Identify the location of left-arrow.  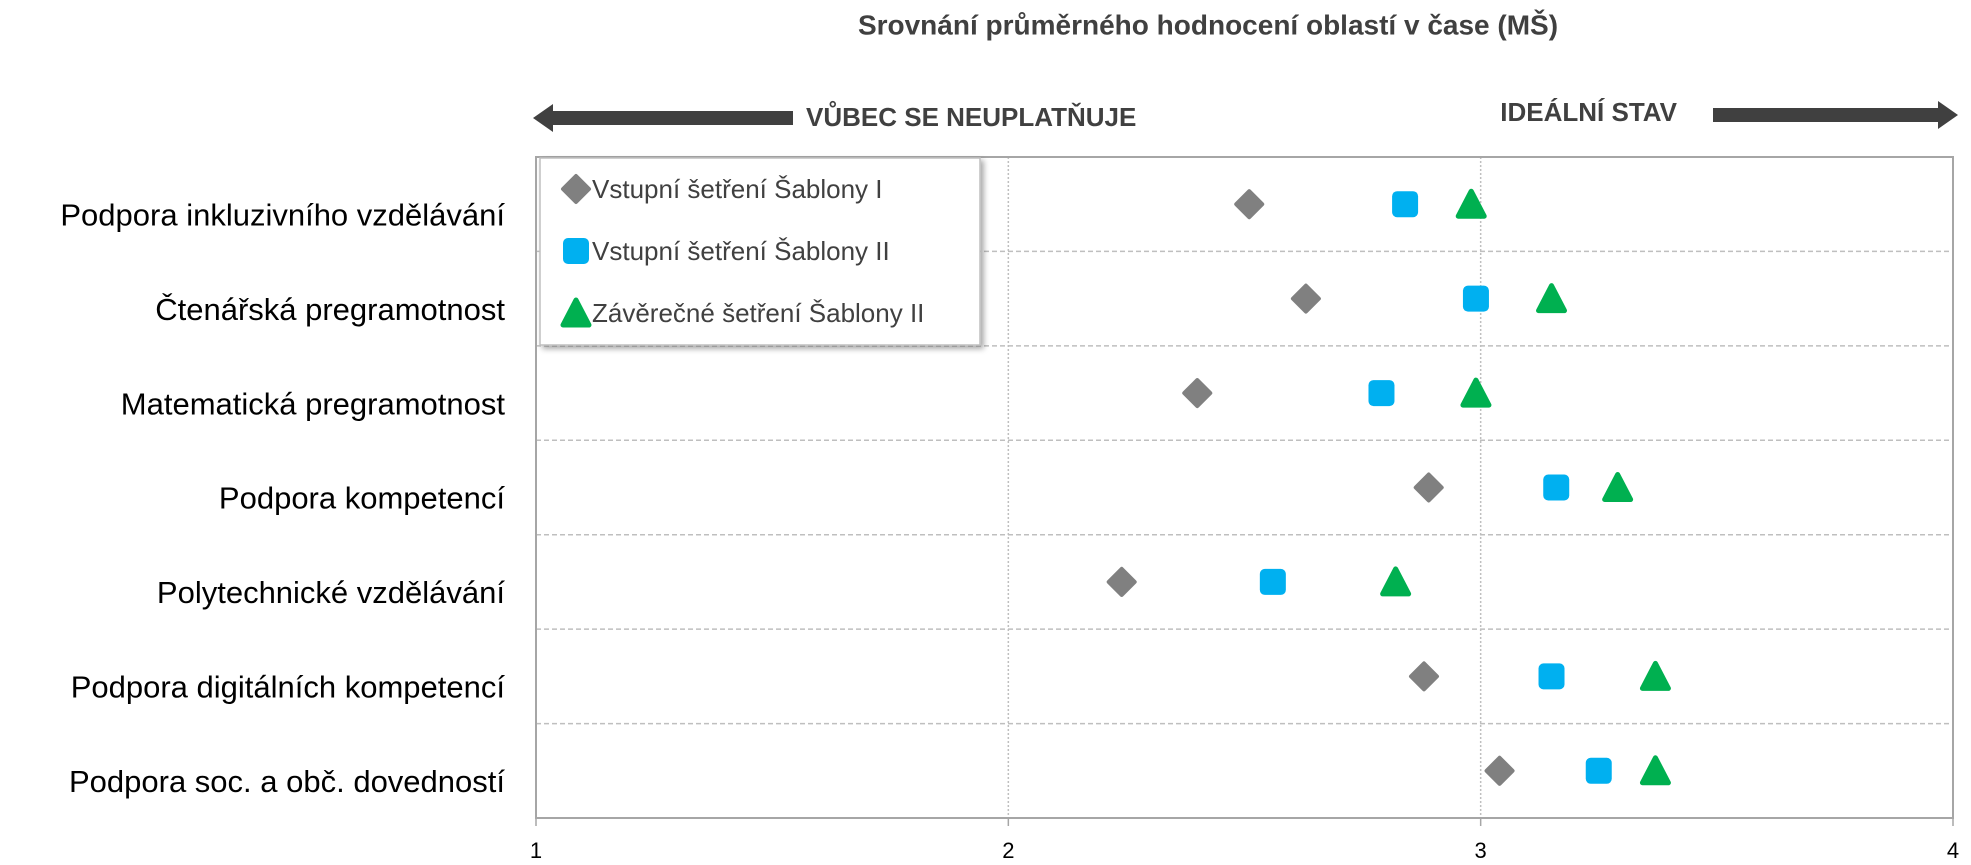
(663, 118).